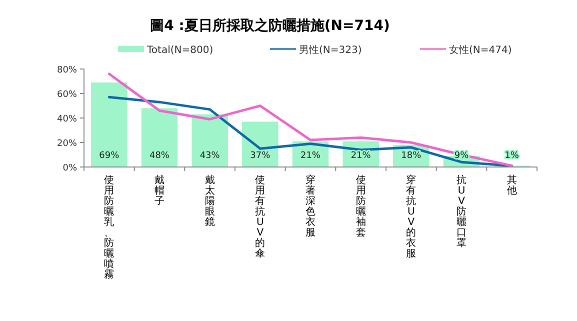  What do you see at coordinates (159, 156) in the screenshot?
I see `data-label: 48%` at bounding box center [159, 156].